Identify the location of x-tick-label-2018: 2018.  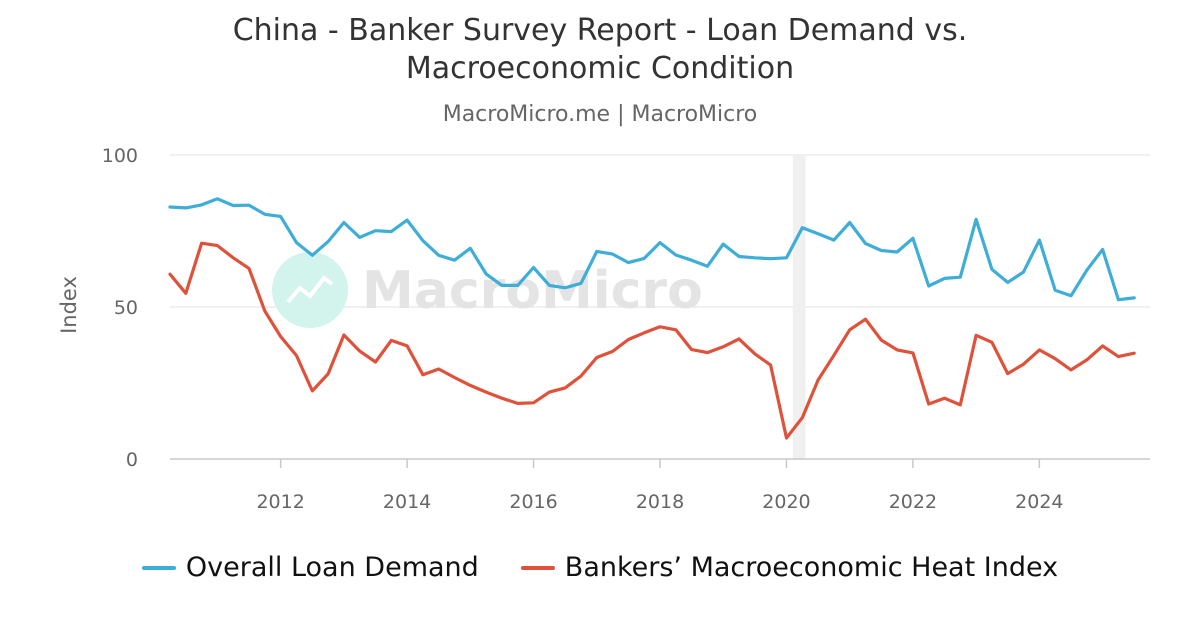
(660, 502).